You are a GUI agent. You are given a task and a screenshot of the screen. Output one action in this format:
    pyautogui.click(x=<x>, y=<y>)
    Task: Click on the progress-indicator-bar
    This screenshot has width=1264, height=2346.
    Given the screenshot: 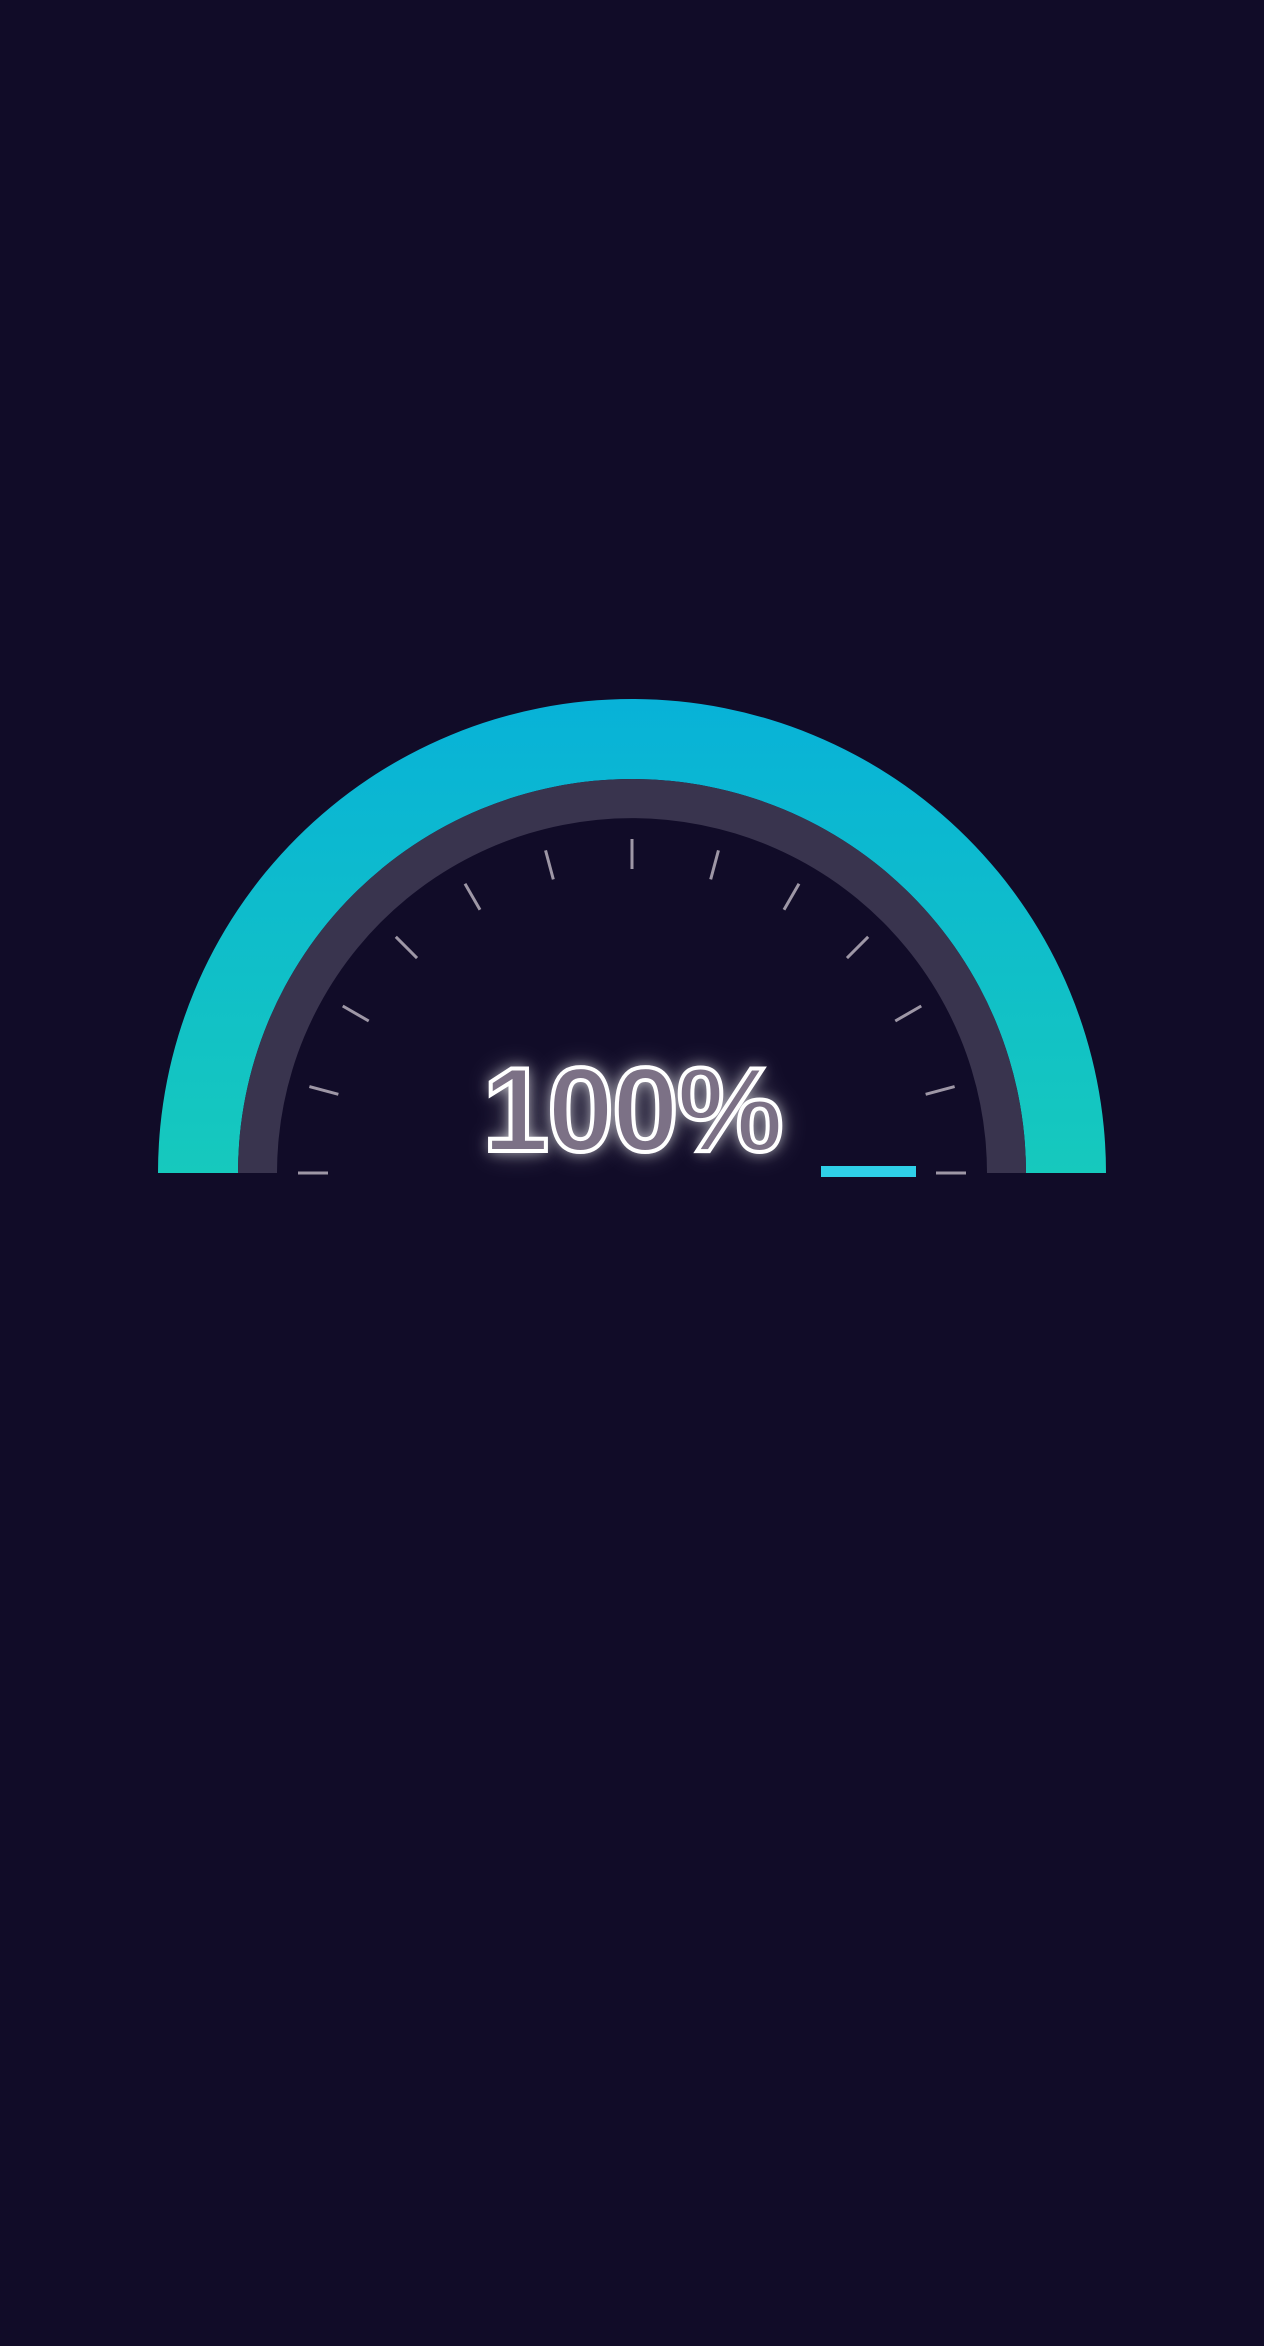 What is the action you would take?
    pyautogui.click(x=868, y=1171)
    